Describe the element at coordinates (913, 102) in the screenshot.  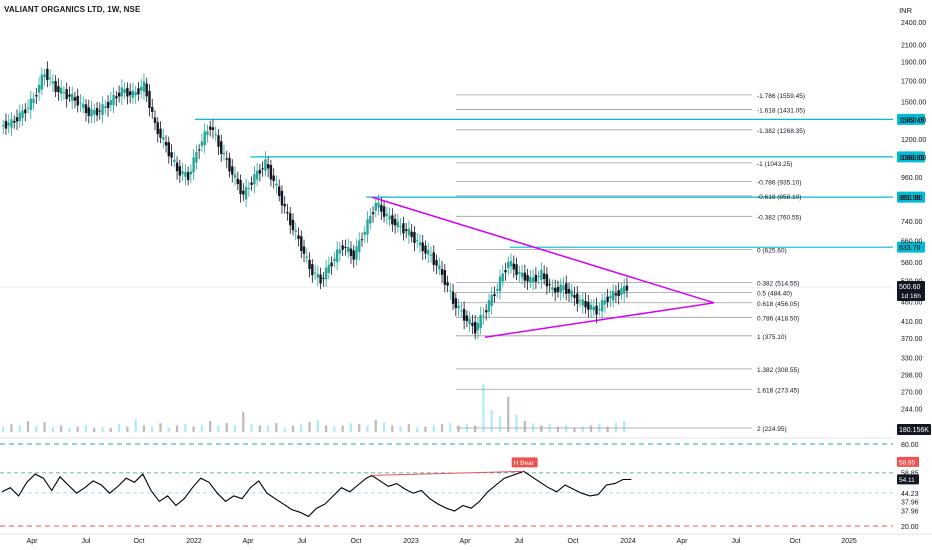
I see `price-tick-label: 1500.00` at that location.